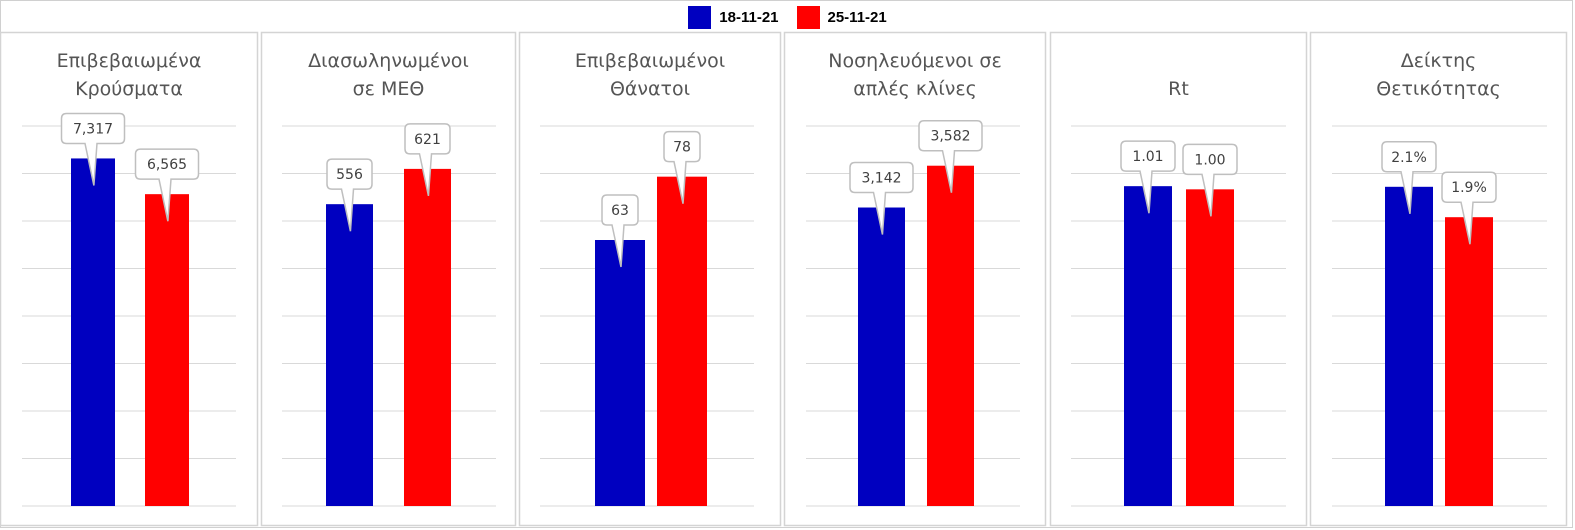 The height and width of the screenshot is (530, 1575). Describe the element at coordinates (93, 129) in the screenshot. I see `data-label: 7,317` at that location.